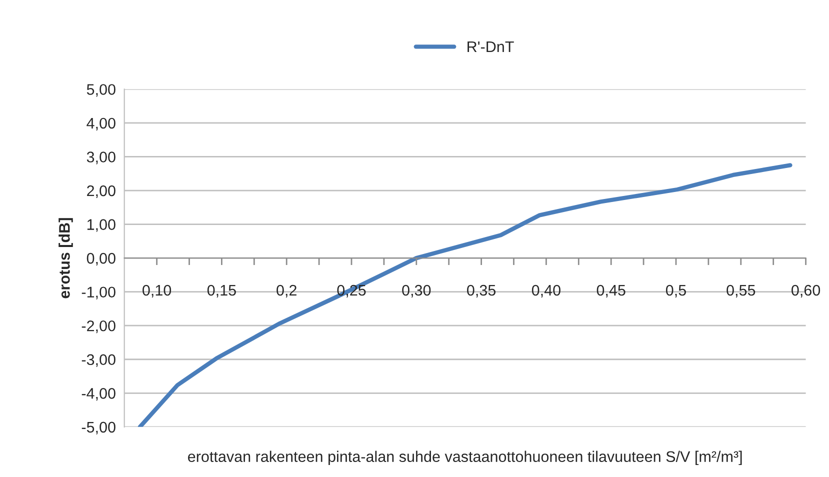 The image size is (829, 477). I want to click on x-tick-label: 0,45, so click(611, 291).